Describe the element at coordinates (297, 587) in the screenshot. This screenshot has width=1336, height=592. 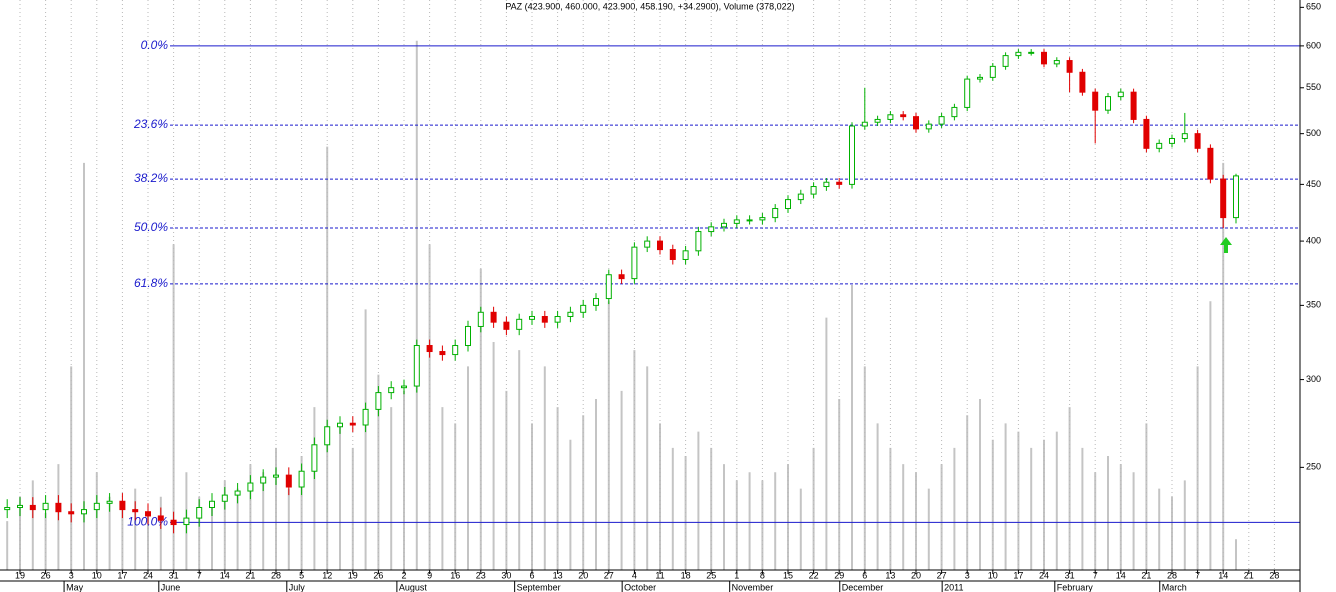
I see `month-label: July` at that location.